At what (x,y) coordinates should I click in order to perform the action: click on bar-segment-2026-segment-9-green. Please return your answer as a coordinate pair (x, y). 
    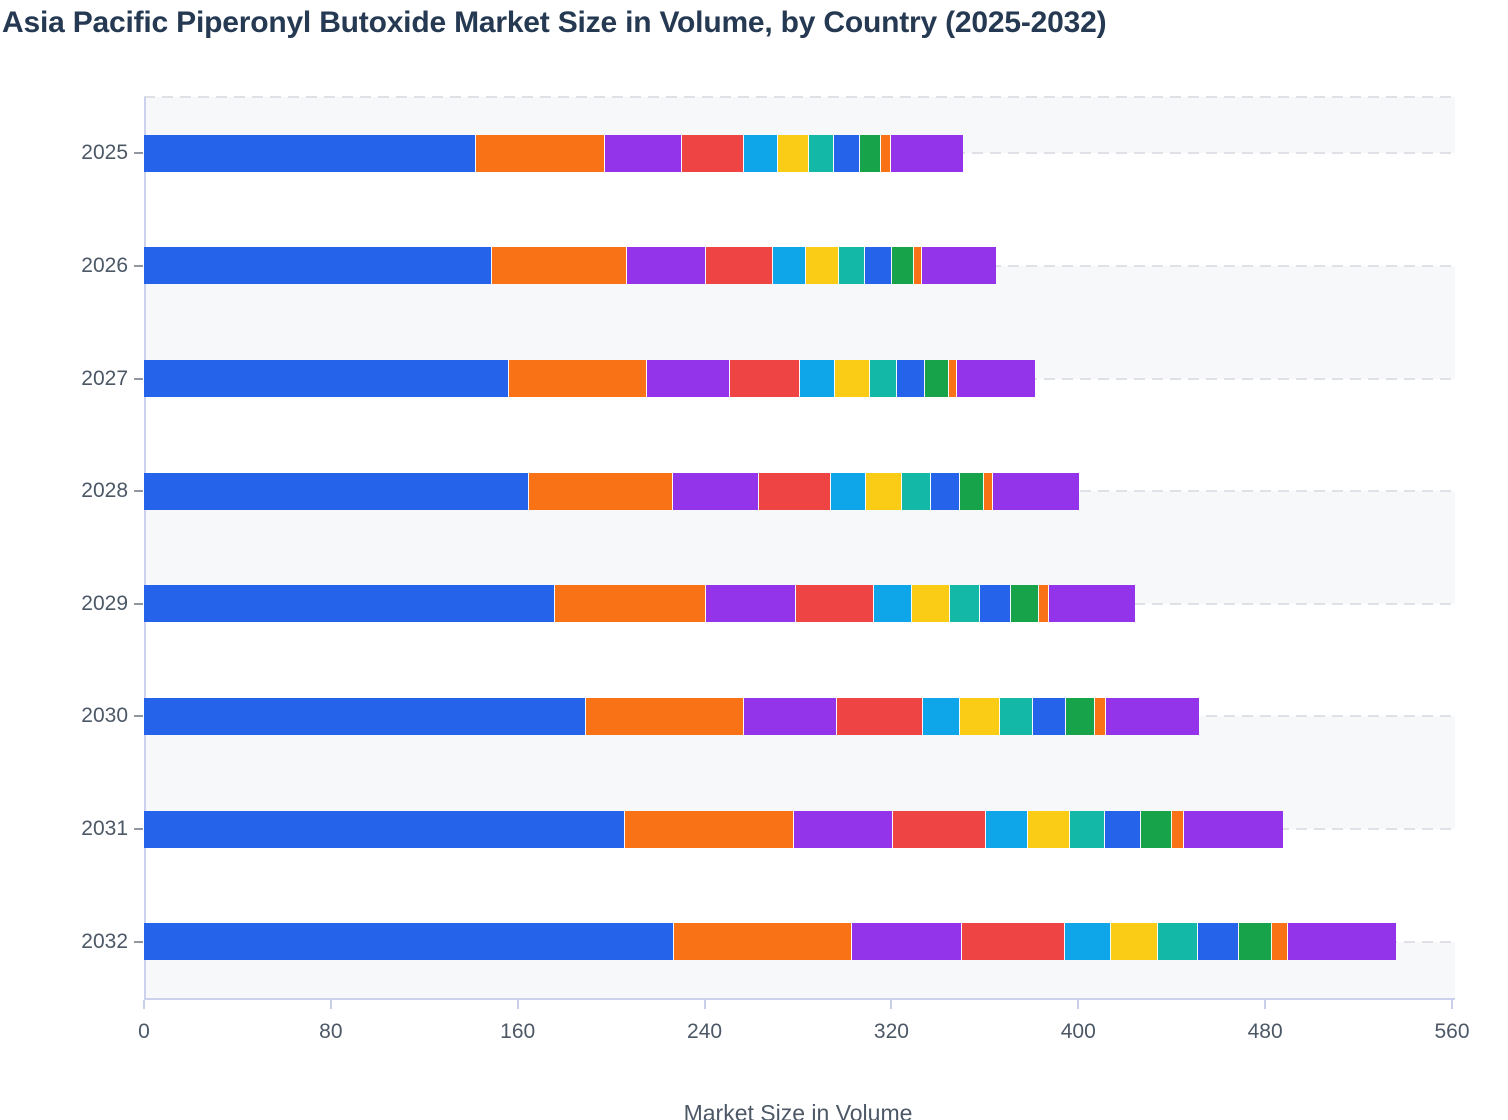
    Looking at the image, I should click on (903, 266).